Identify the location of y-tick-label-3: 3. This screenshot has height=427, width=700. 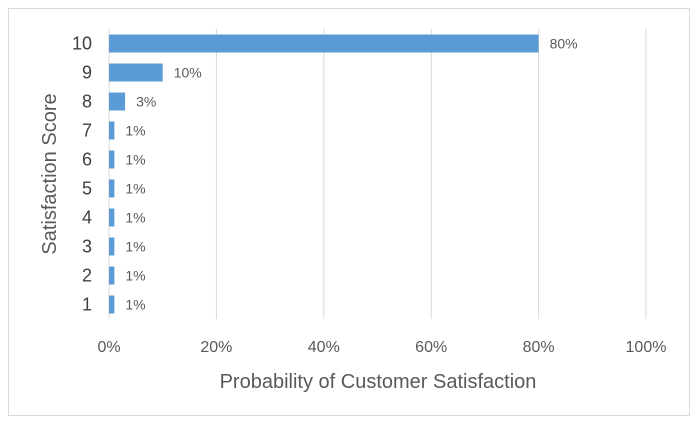
(87, 247).